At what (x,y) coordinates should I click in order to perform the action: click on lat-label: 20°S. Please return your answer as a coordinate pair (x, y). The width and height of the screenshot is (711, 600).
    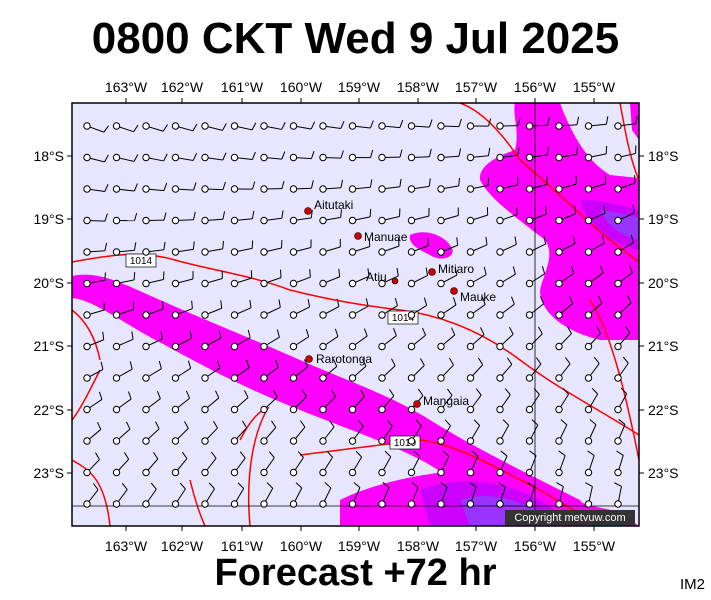
    Looking at the image, I should click on (48, 283).